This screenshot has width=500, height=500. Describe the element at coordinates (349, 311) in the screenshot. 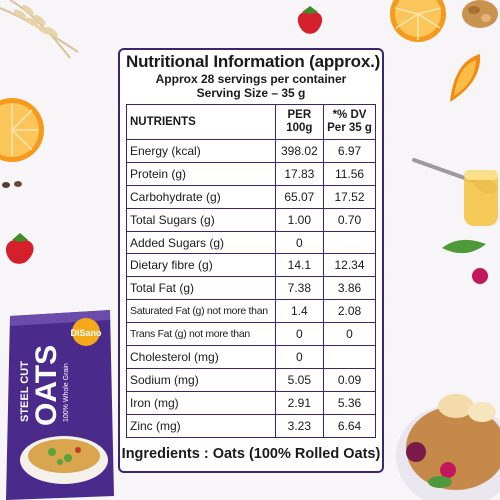

I see `dv-value: 2.08` at that location.